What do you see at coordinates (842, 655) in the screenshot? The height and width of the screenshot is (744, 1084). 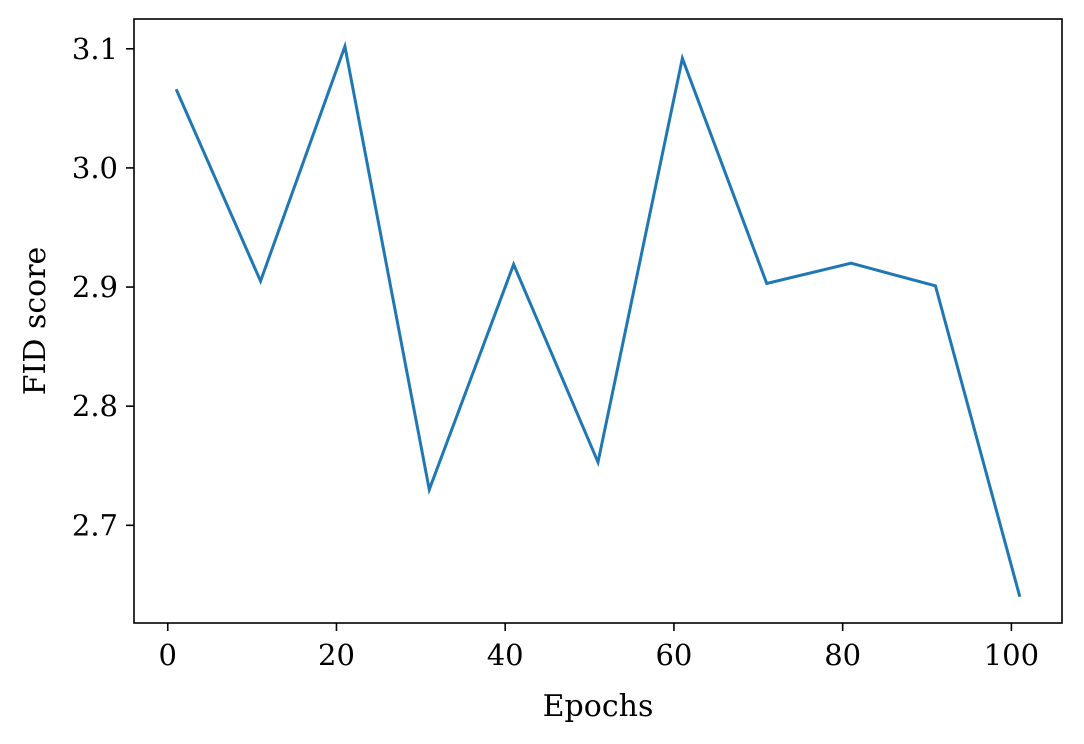 I see `x-tick-label: 80` at bounding box center [842, 655].